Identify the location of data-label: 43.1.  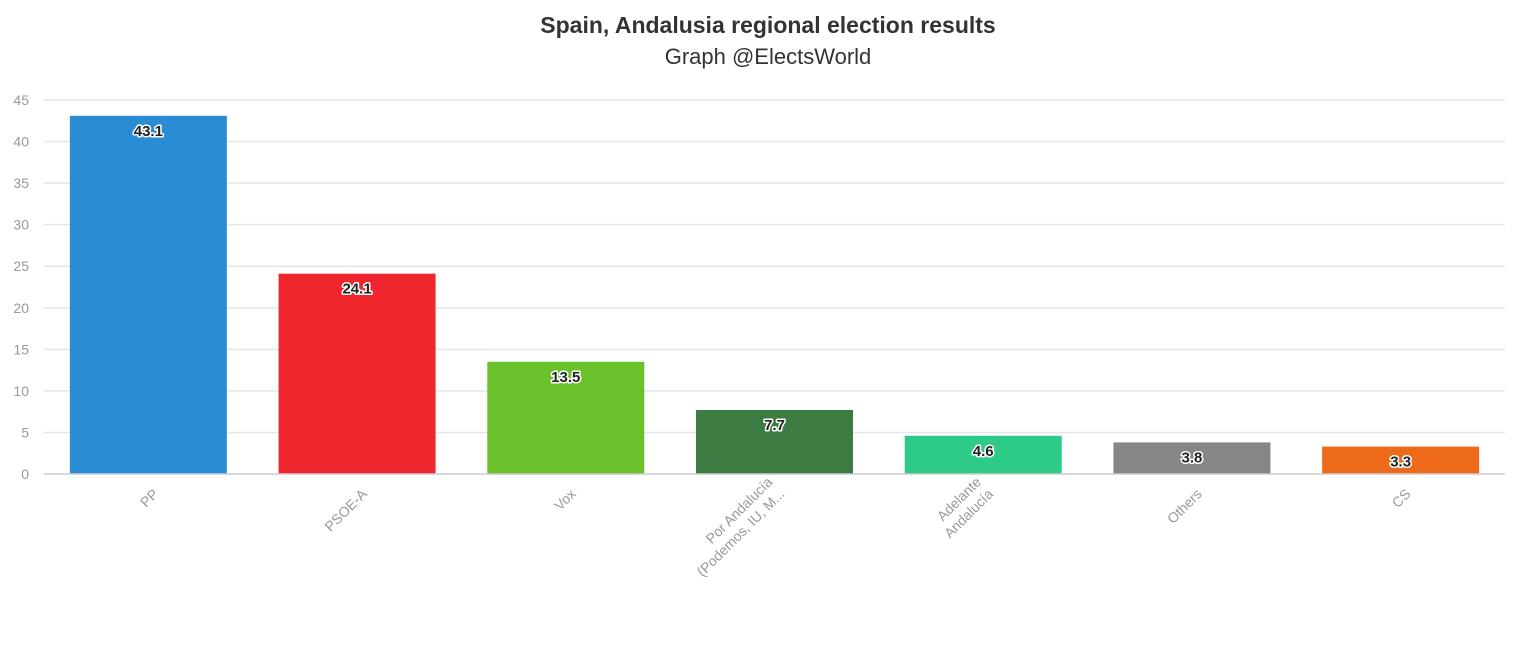
(148, 131).